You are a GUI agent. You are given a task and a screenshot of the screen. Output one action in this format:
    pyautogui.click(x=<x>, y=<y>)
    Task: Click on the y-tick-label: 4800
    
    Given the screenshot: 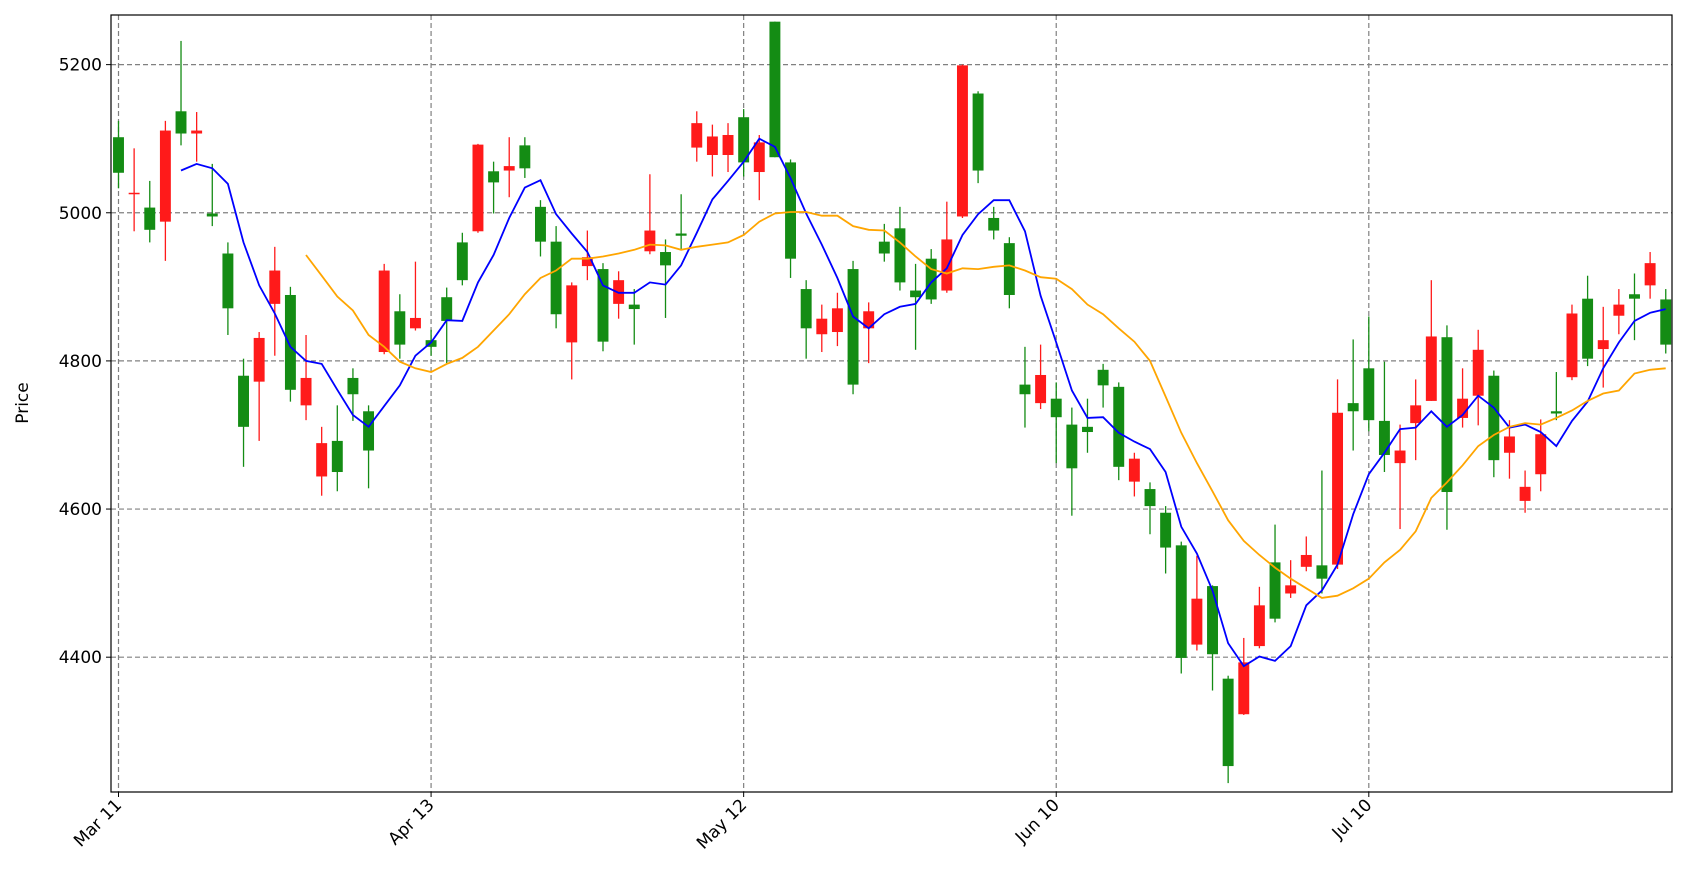 What is the action you would take?
    pyautogui.click(x=80, y=362)
    